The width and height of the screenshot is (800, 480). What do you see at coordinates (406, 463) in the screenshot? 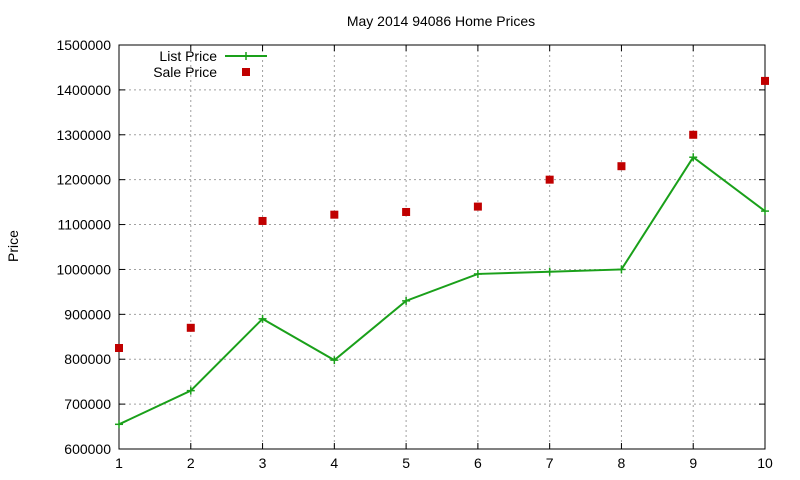
I see `x-tick-label: 5` at bounding box center [406, 463].